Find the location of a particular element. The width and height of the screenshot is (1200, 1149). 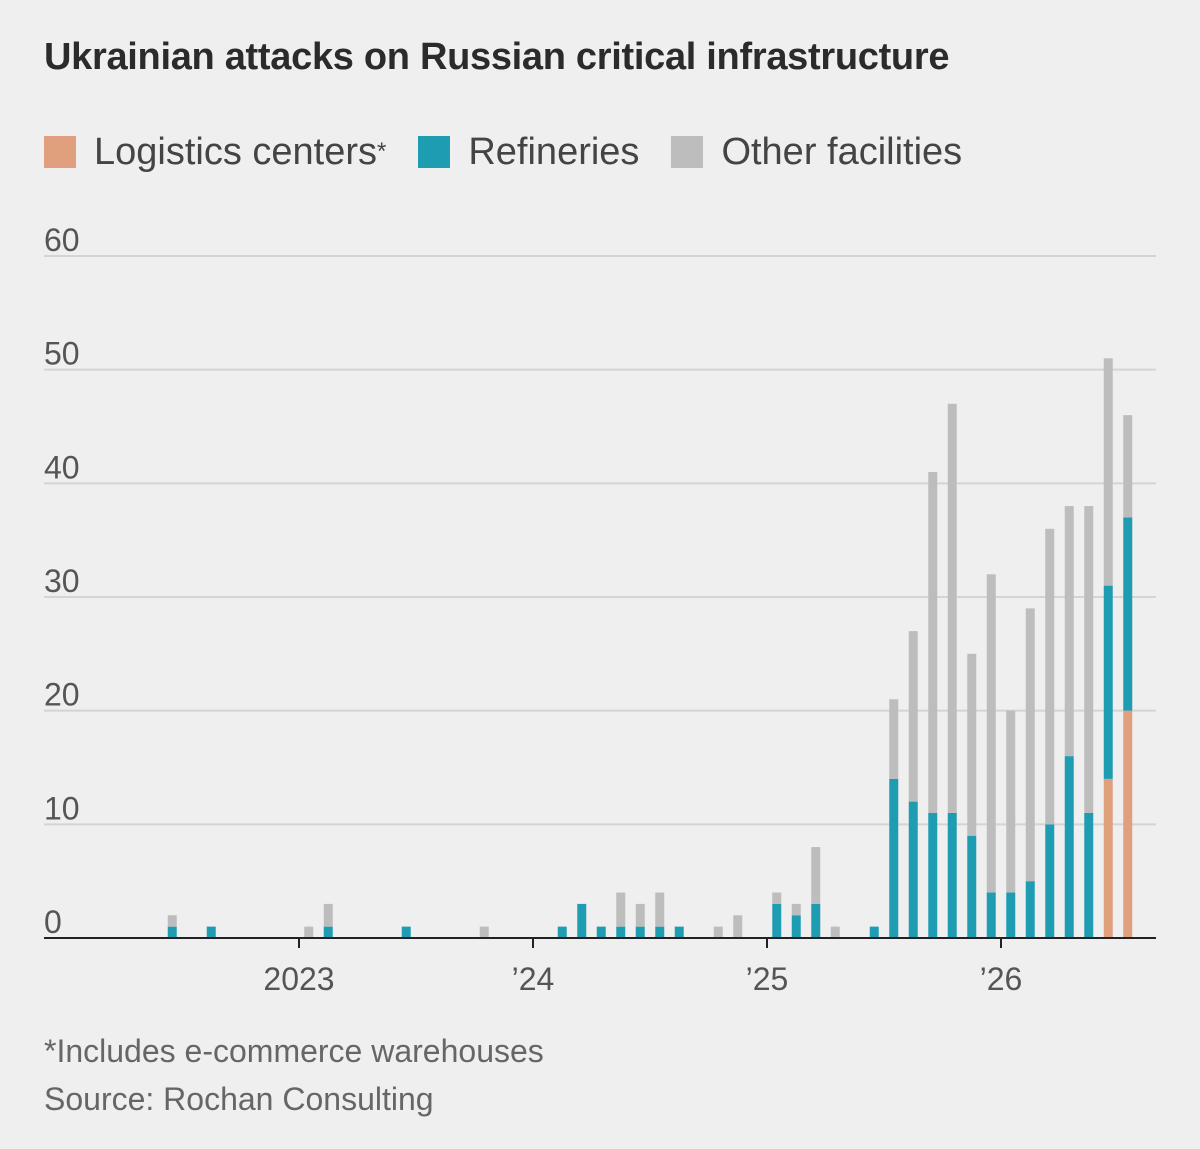

legend-swatch-refineries is located at coordinates (434, 152).